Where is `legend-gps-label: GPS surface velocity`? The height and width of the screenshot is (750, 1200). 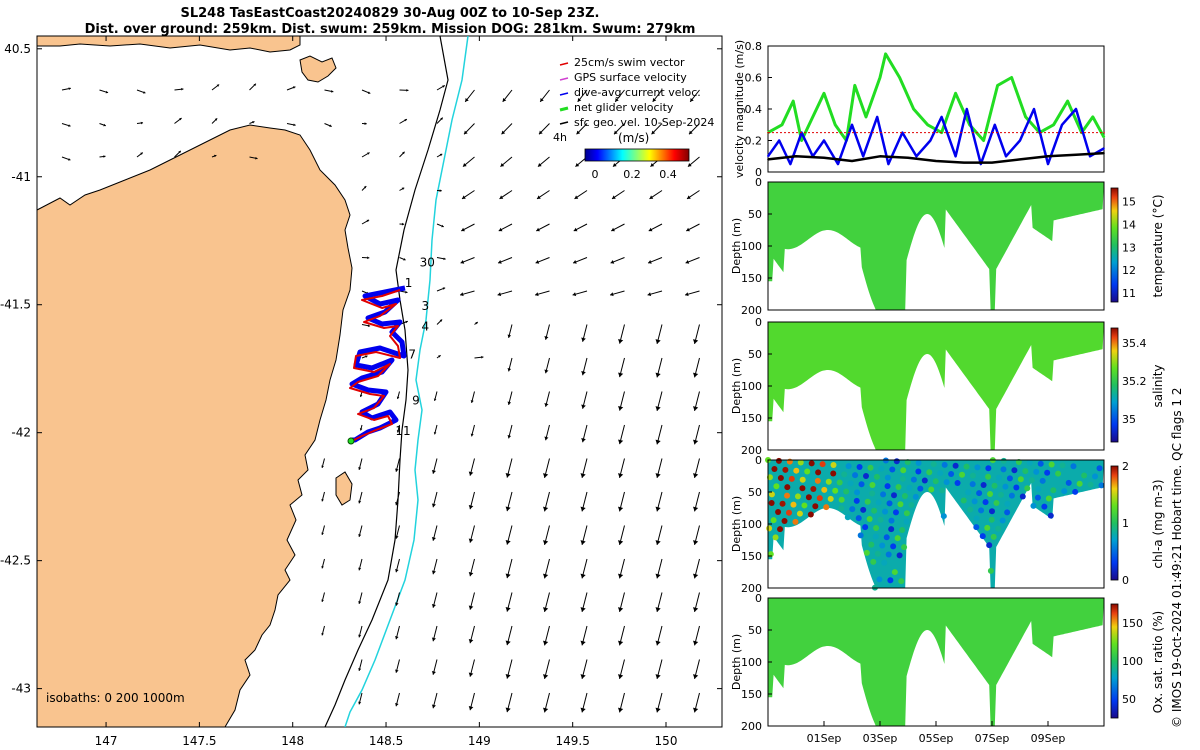 legend-gps-label: GPS surface velocity is located at coordinates (630, 77).